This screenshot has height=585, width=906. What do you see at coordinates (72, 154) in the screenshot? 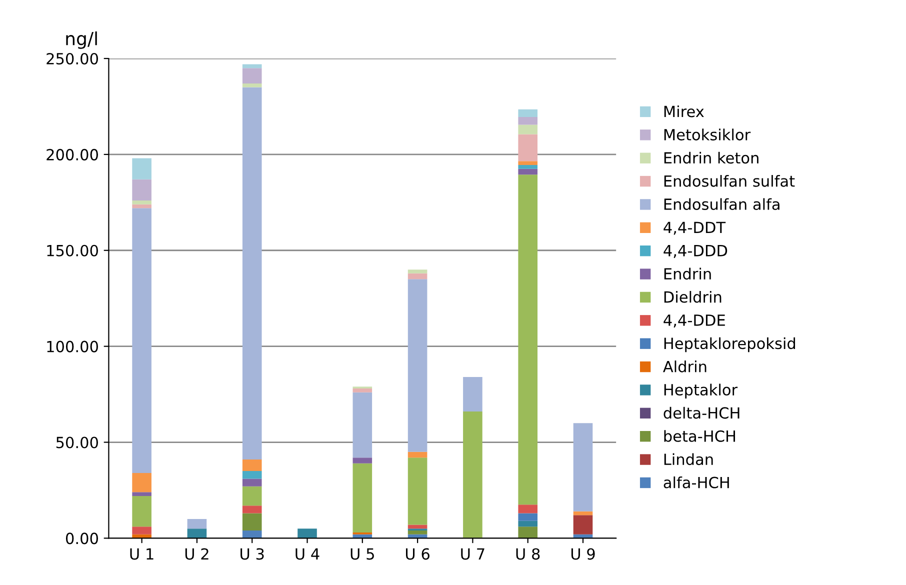
I see `y-tick-label: 200.00` at bounding box center [72, 154].